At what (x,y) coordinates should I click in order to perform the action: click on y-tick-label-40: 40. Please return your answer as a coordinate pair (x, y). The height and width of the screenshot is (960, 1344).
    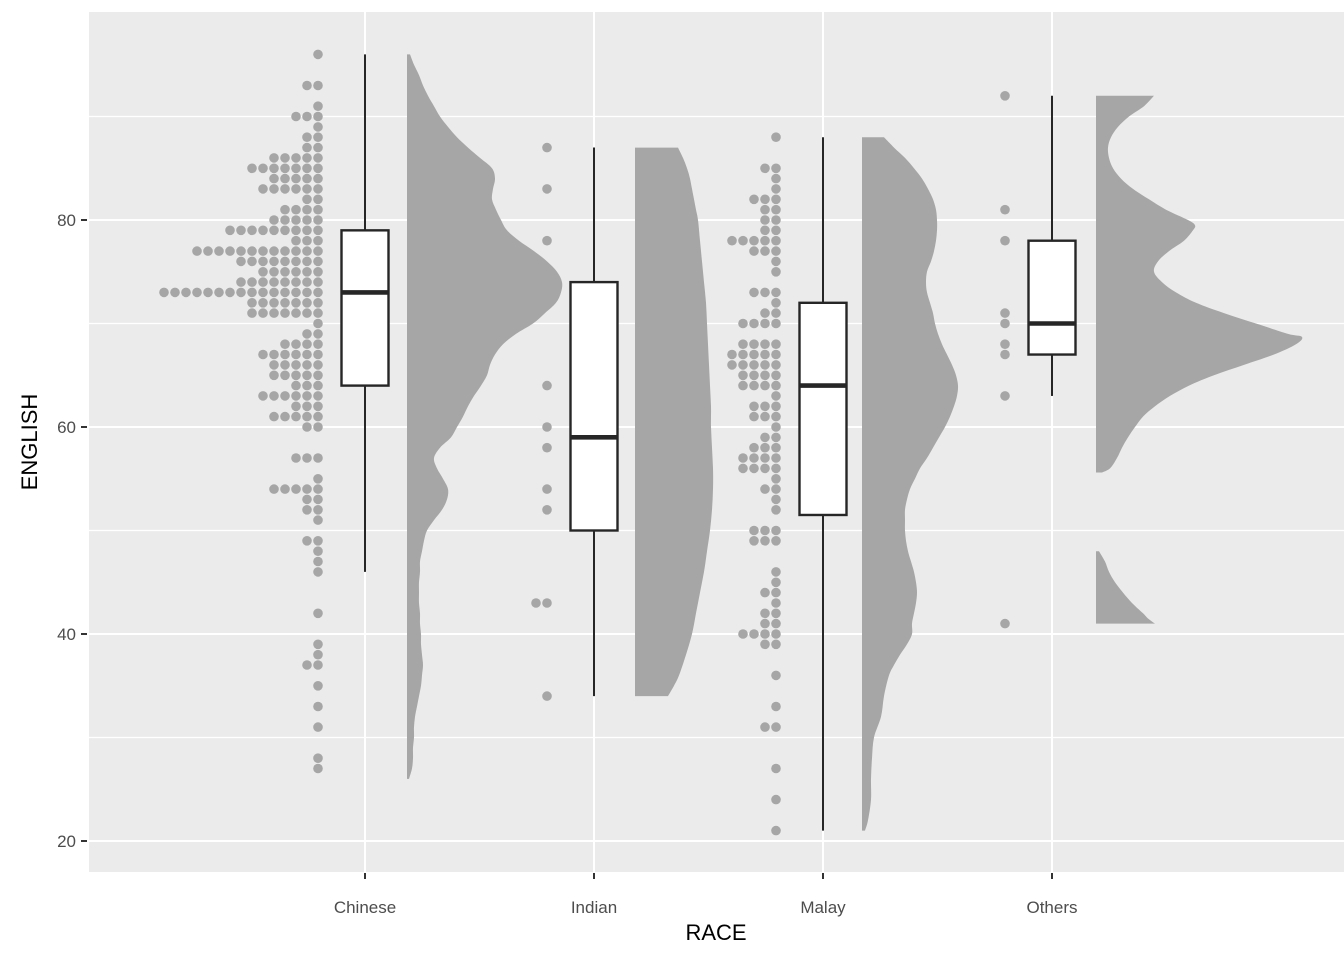
    Looking at the image, I should click on (66, 634).